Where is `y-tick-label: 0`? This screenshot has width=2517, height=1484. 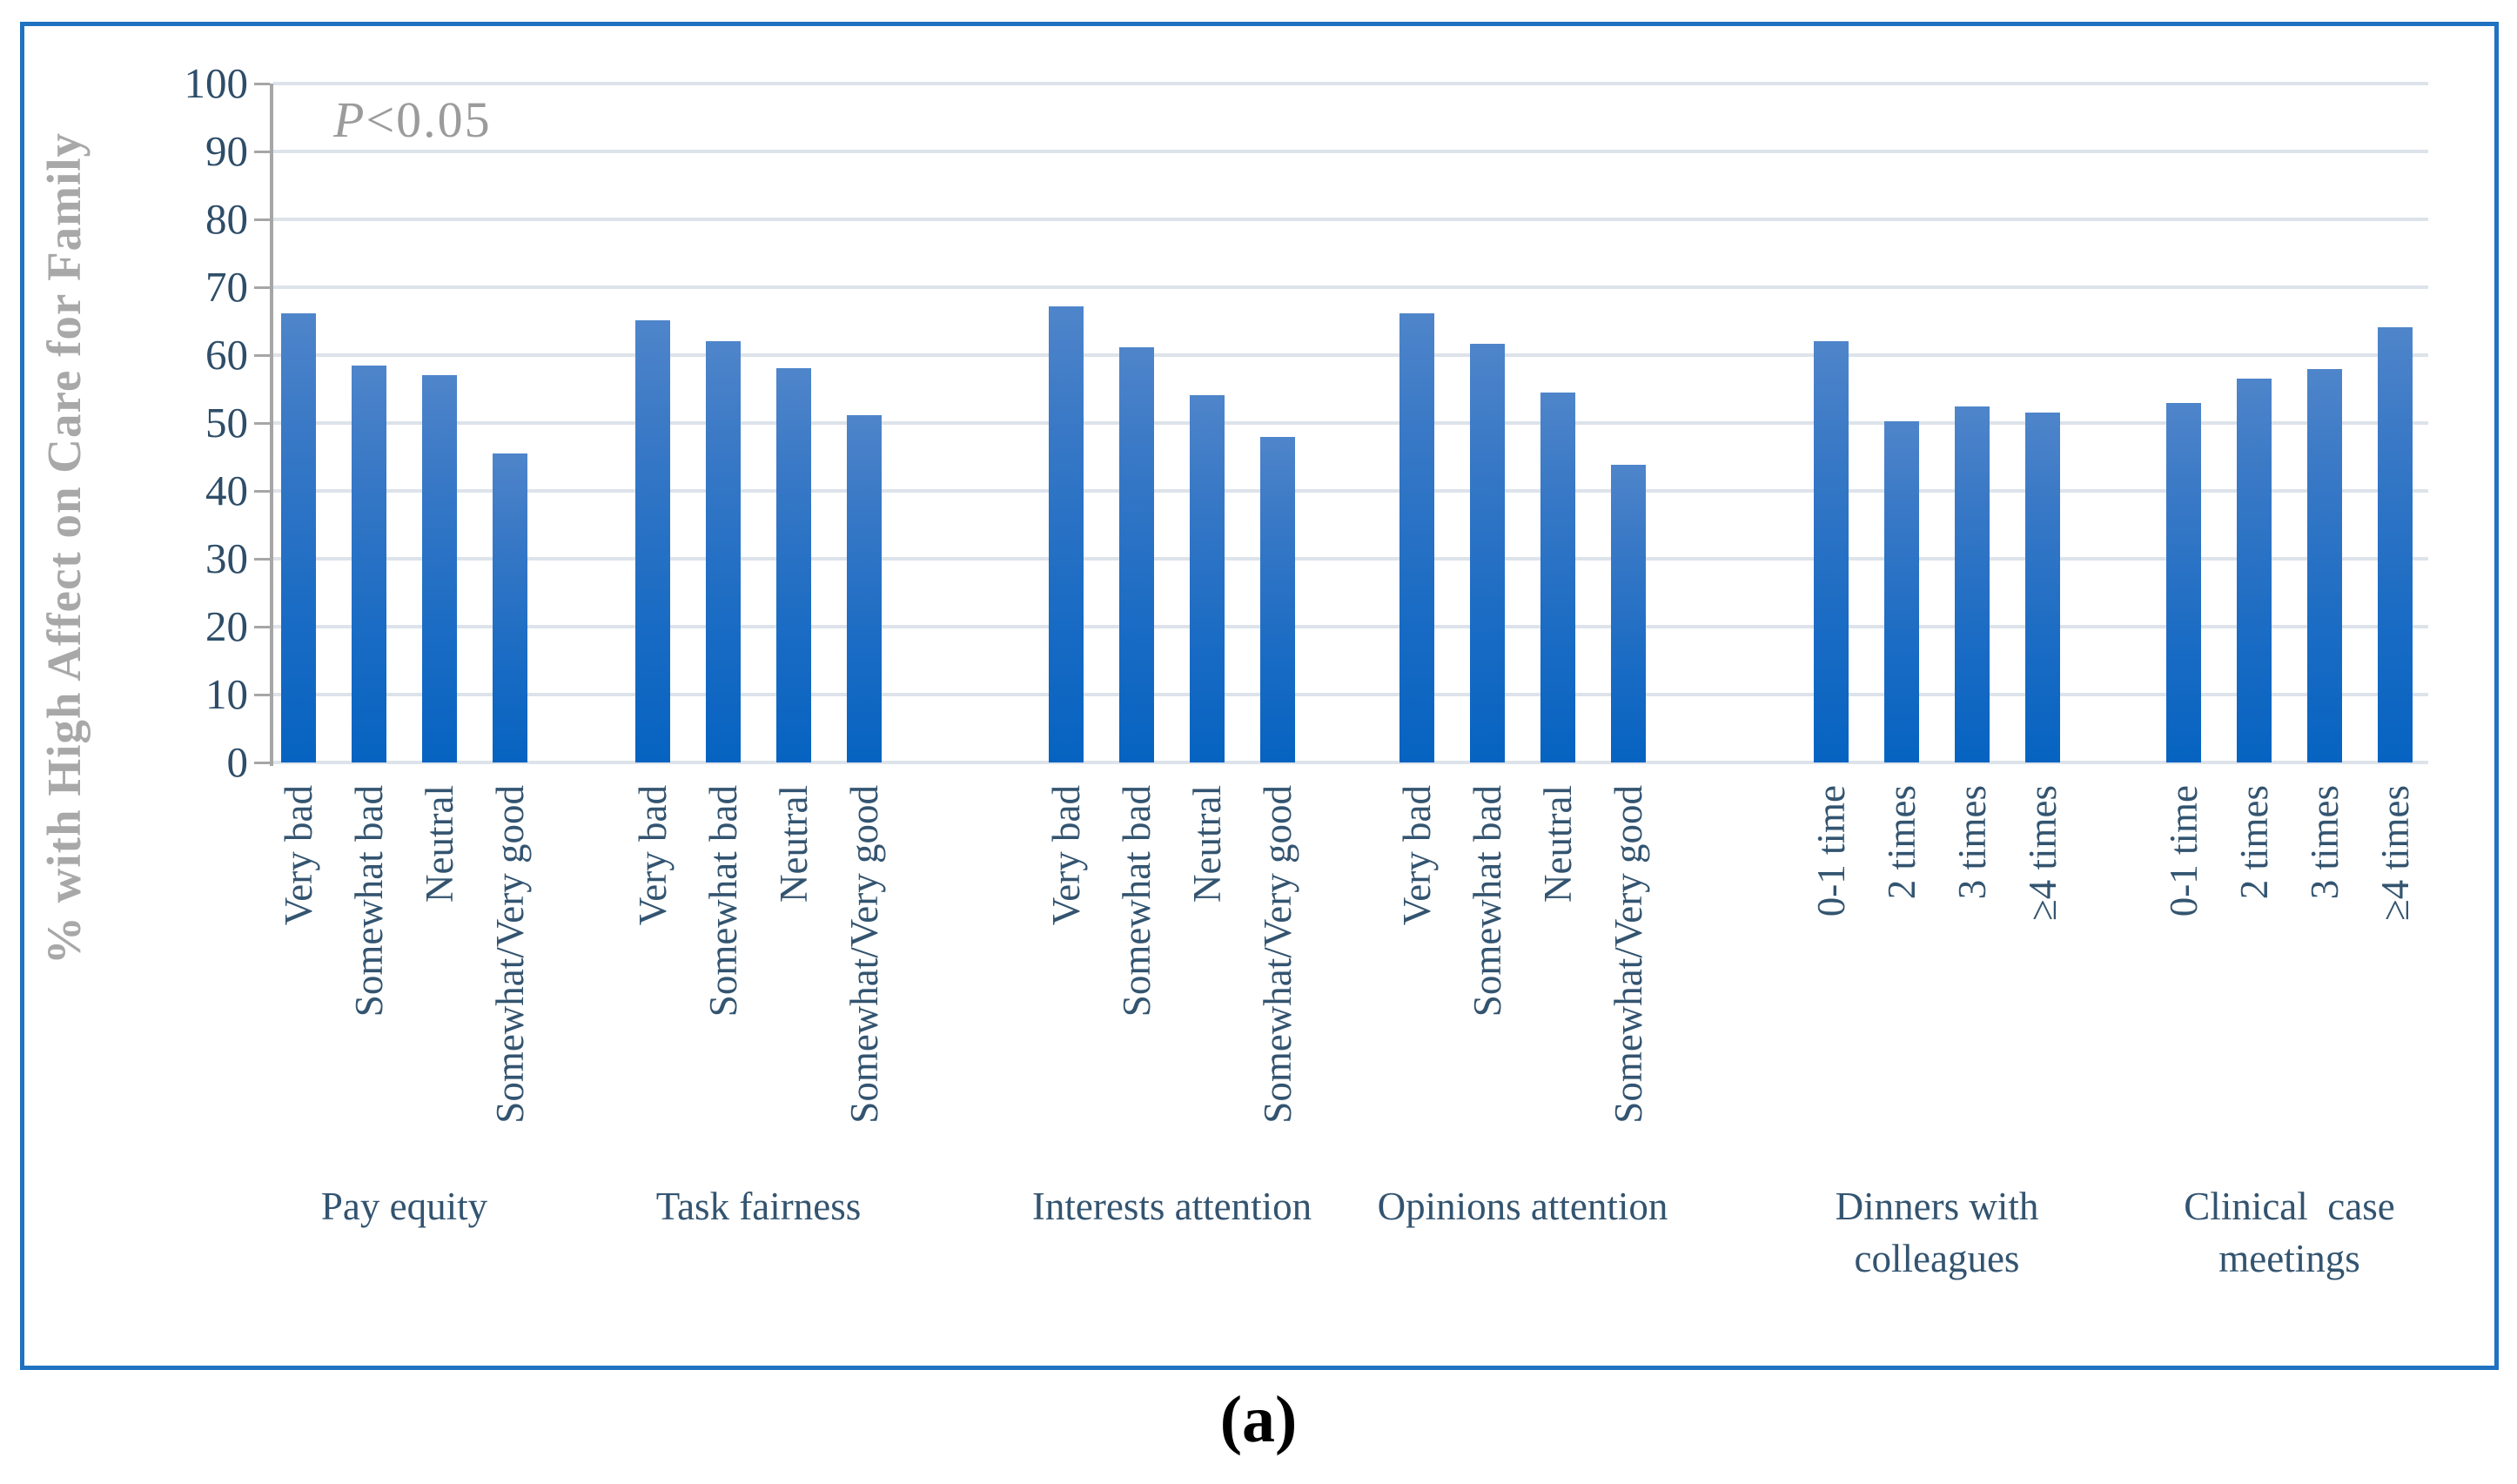
y-tick-label: 0 is located at coordinates (237, 762).